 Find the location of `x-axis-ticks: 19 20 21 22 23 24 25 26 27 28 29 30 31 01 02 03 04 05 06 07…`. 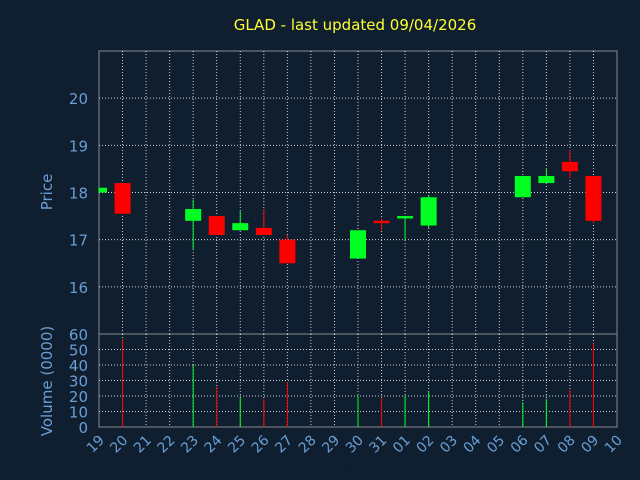

x-axis-ticks: 19 20 21 22 23 24 25 26 27 28 29 30 31 01 02 03 04 05 06 07… is located at coordinates (355, 444).